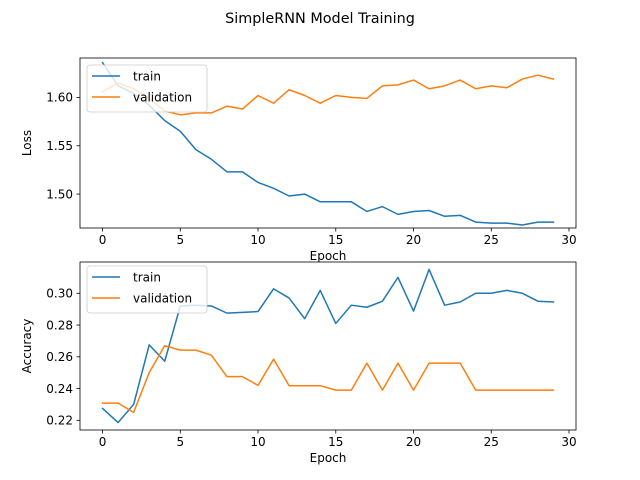  I want to click on figure-title: SimpleRNN Model Training, so click(320, 19).